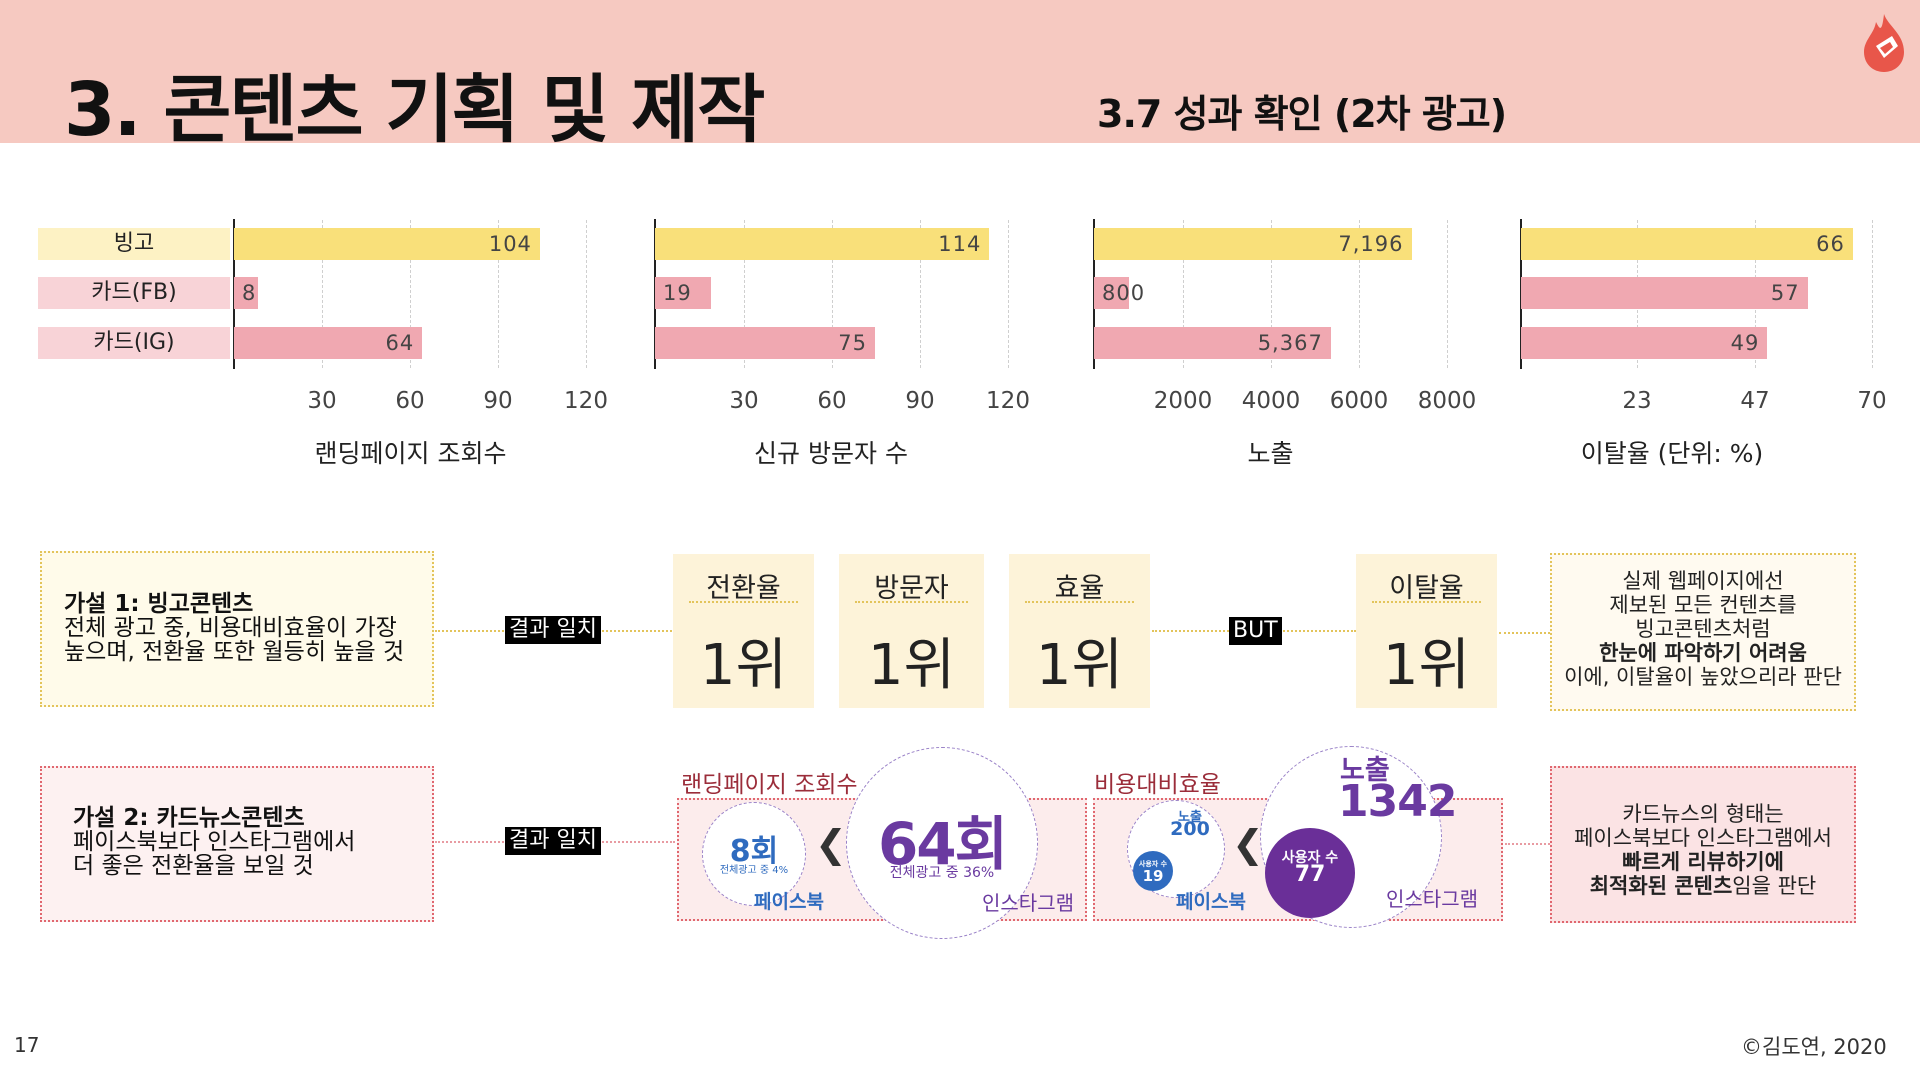  Describe the element at coordinates (1310, 858) in the screenshot. I see `instagram-users-label: 사용자 수` at that location.